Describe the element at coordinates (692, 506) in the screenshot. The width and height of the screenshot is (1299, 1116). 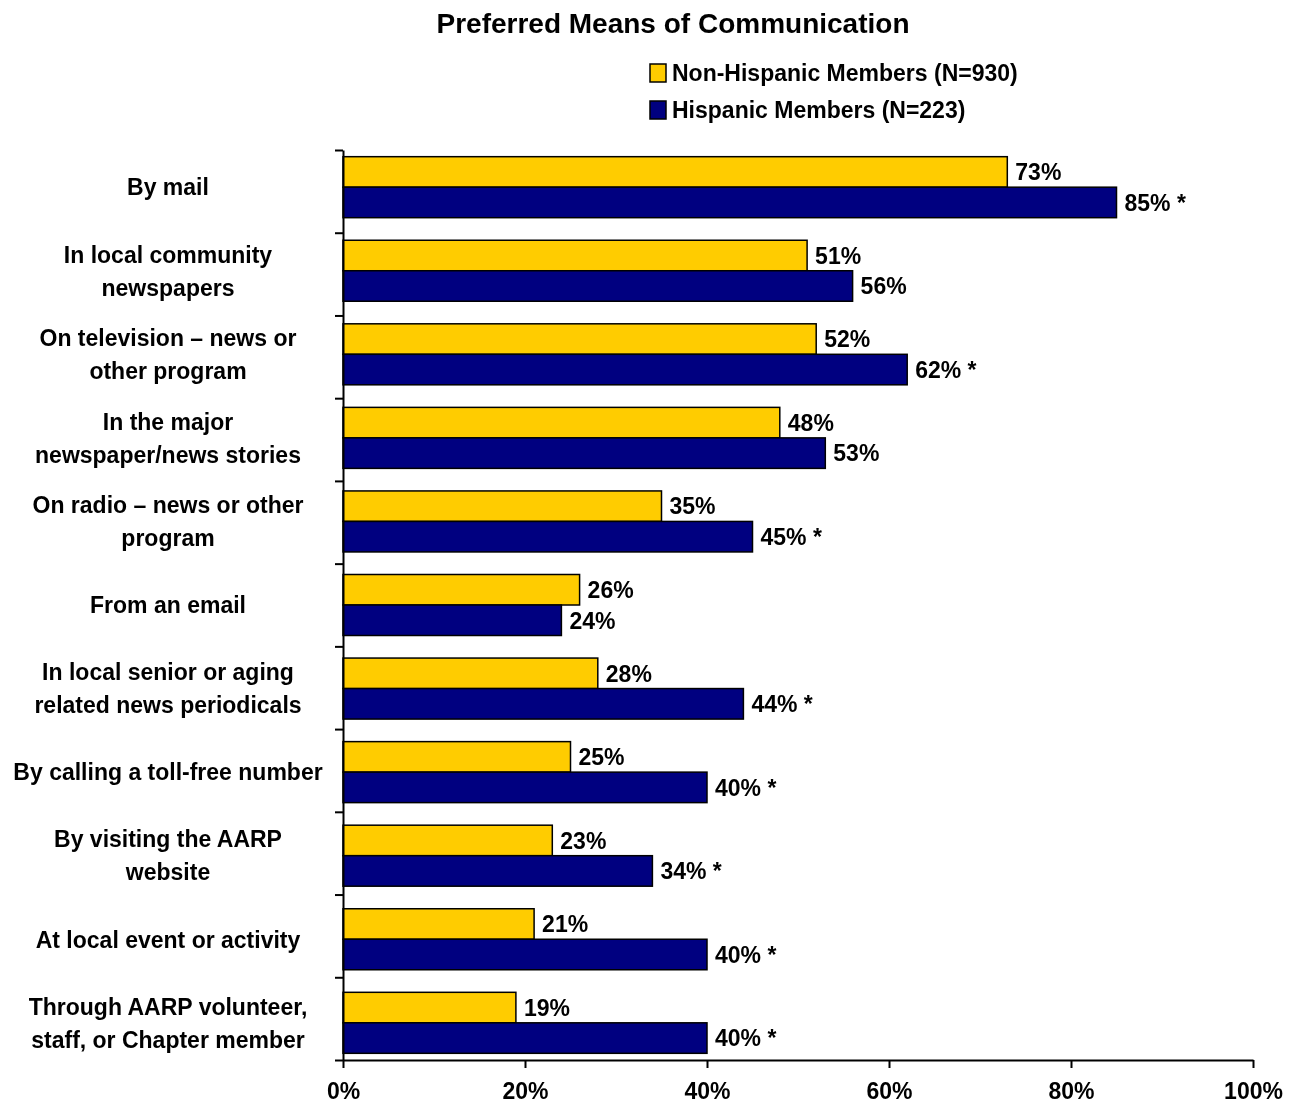
I see `data-label: 35%` at that location.